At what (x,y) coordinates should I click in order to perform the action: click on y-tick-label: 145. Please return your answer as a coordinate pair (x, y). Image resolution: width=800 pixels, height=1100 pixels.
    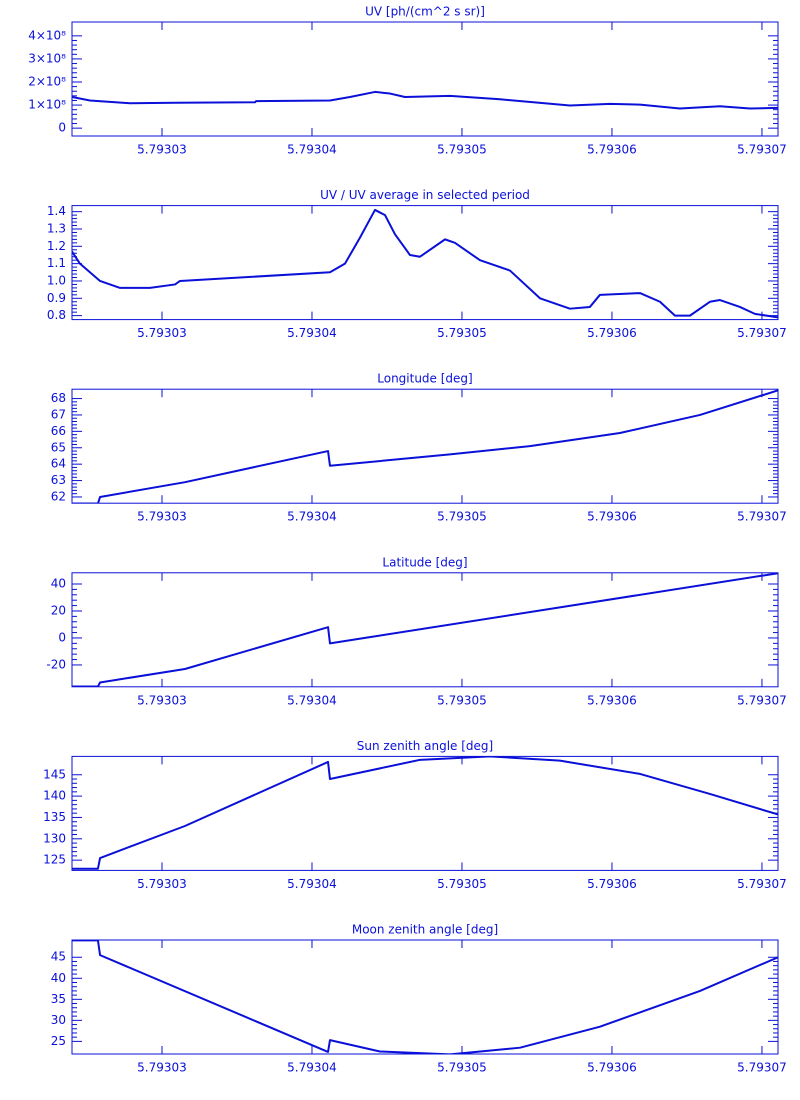
    Looking at the image, I should click on (54, 774).